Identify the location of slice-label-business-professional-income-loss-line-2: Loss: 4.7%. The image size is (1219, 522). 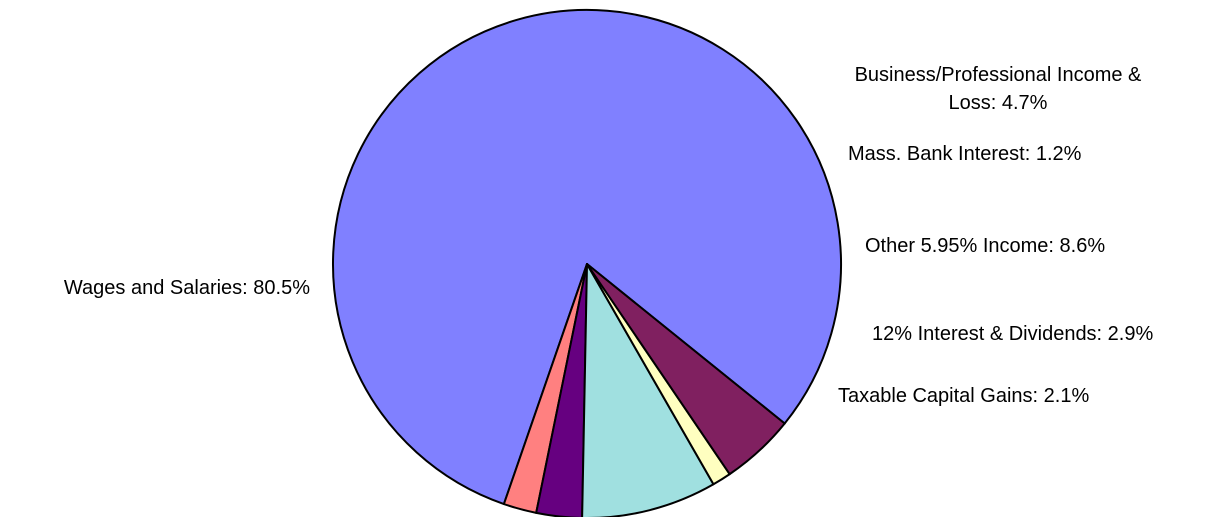
(998, 103).